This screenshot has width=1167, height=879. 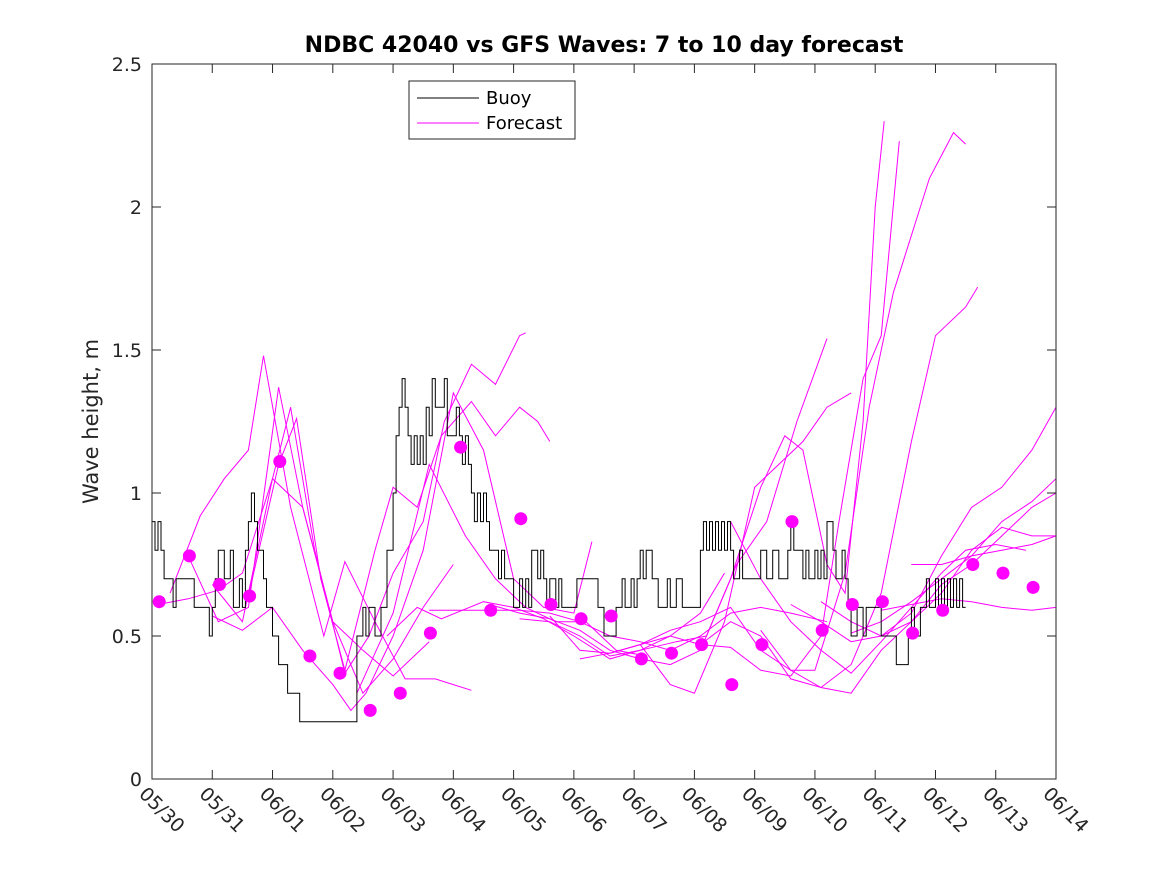 What do you see at coordinates (136, 494) in the screenshot?
I see `y-tick-label: 1` at bounding box center [136, 494].